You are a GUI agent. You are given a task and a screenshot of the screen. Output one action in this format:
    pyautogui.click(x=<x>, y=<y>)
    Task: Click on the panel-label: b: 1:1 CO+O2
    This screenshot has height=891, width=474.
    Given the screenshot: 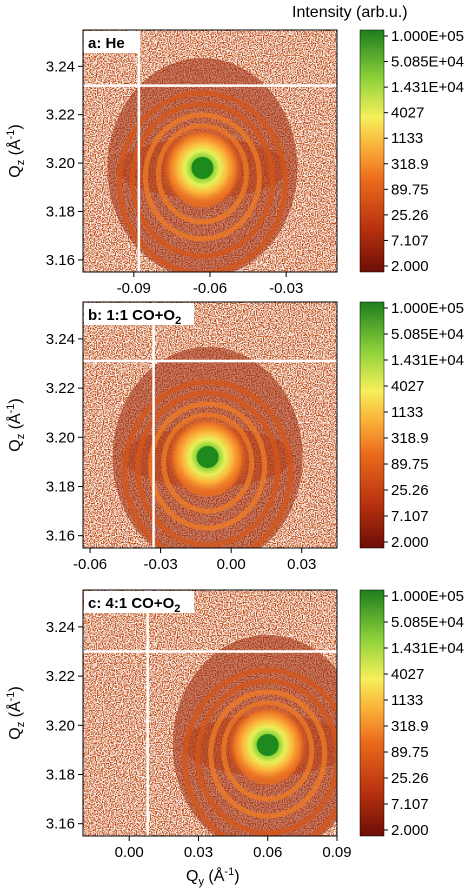 What is the action you would take?
    pyautogui.click(x=134, y=317)
    